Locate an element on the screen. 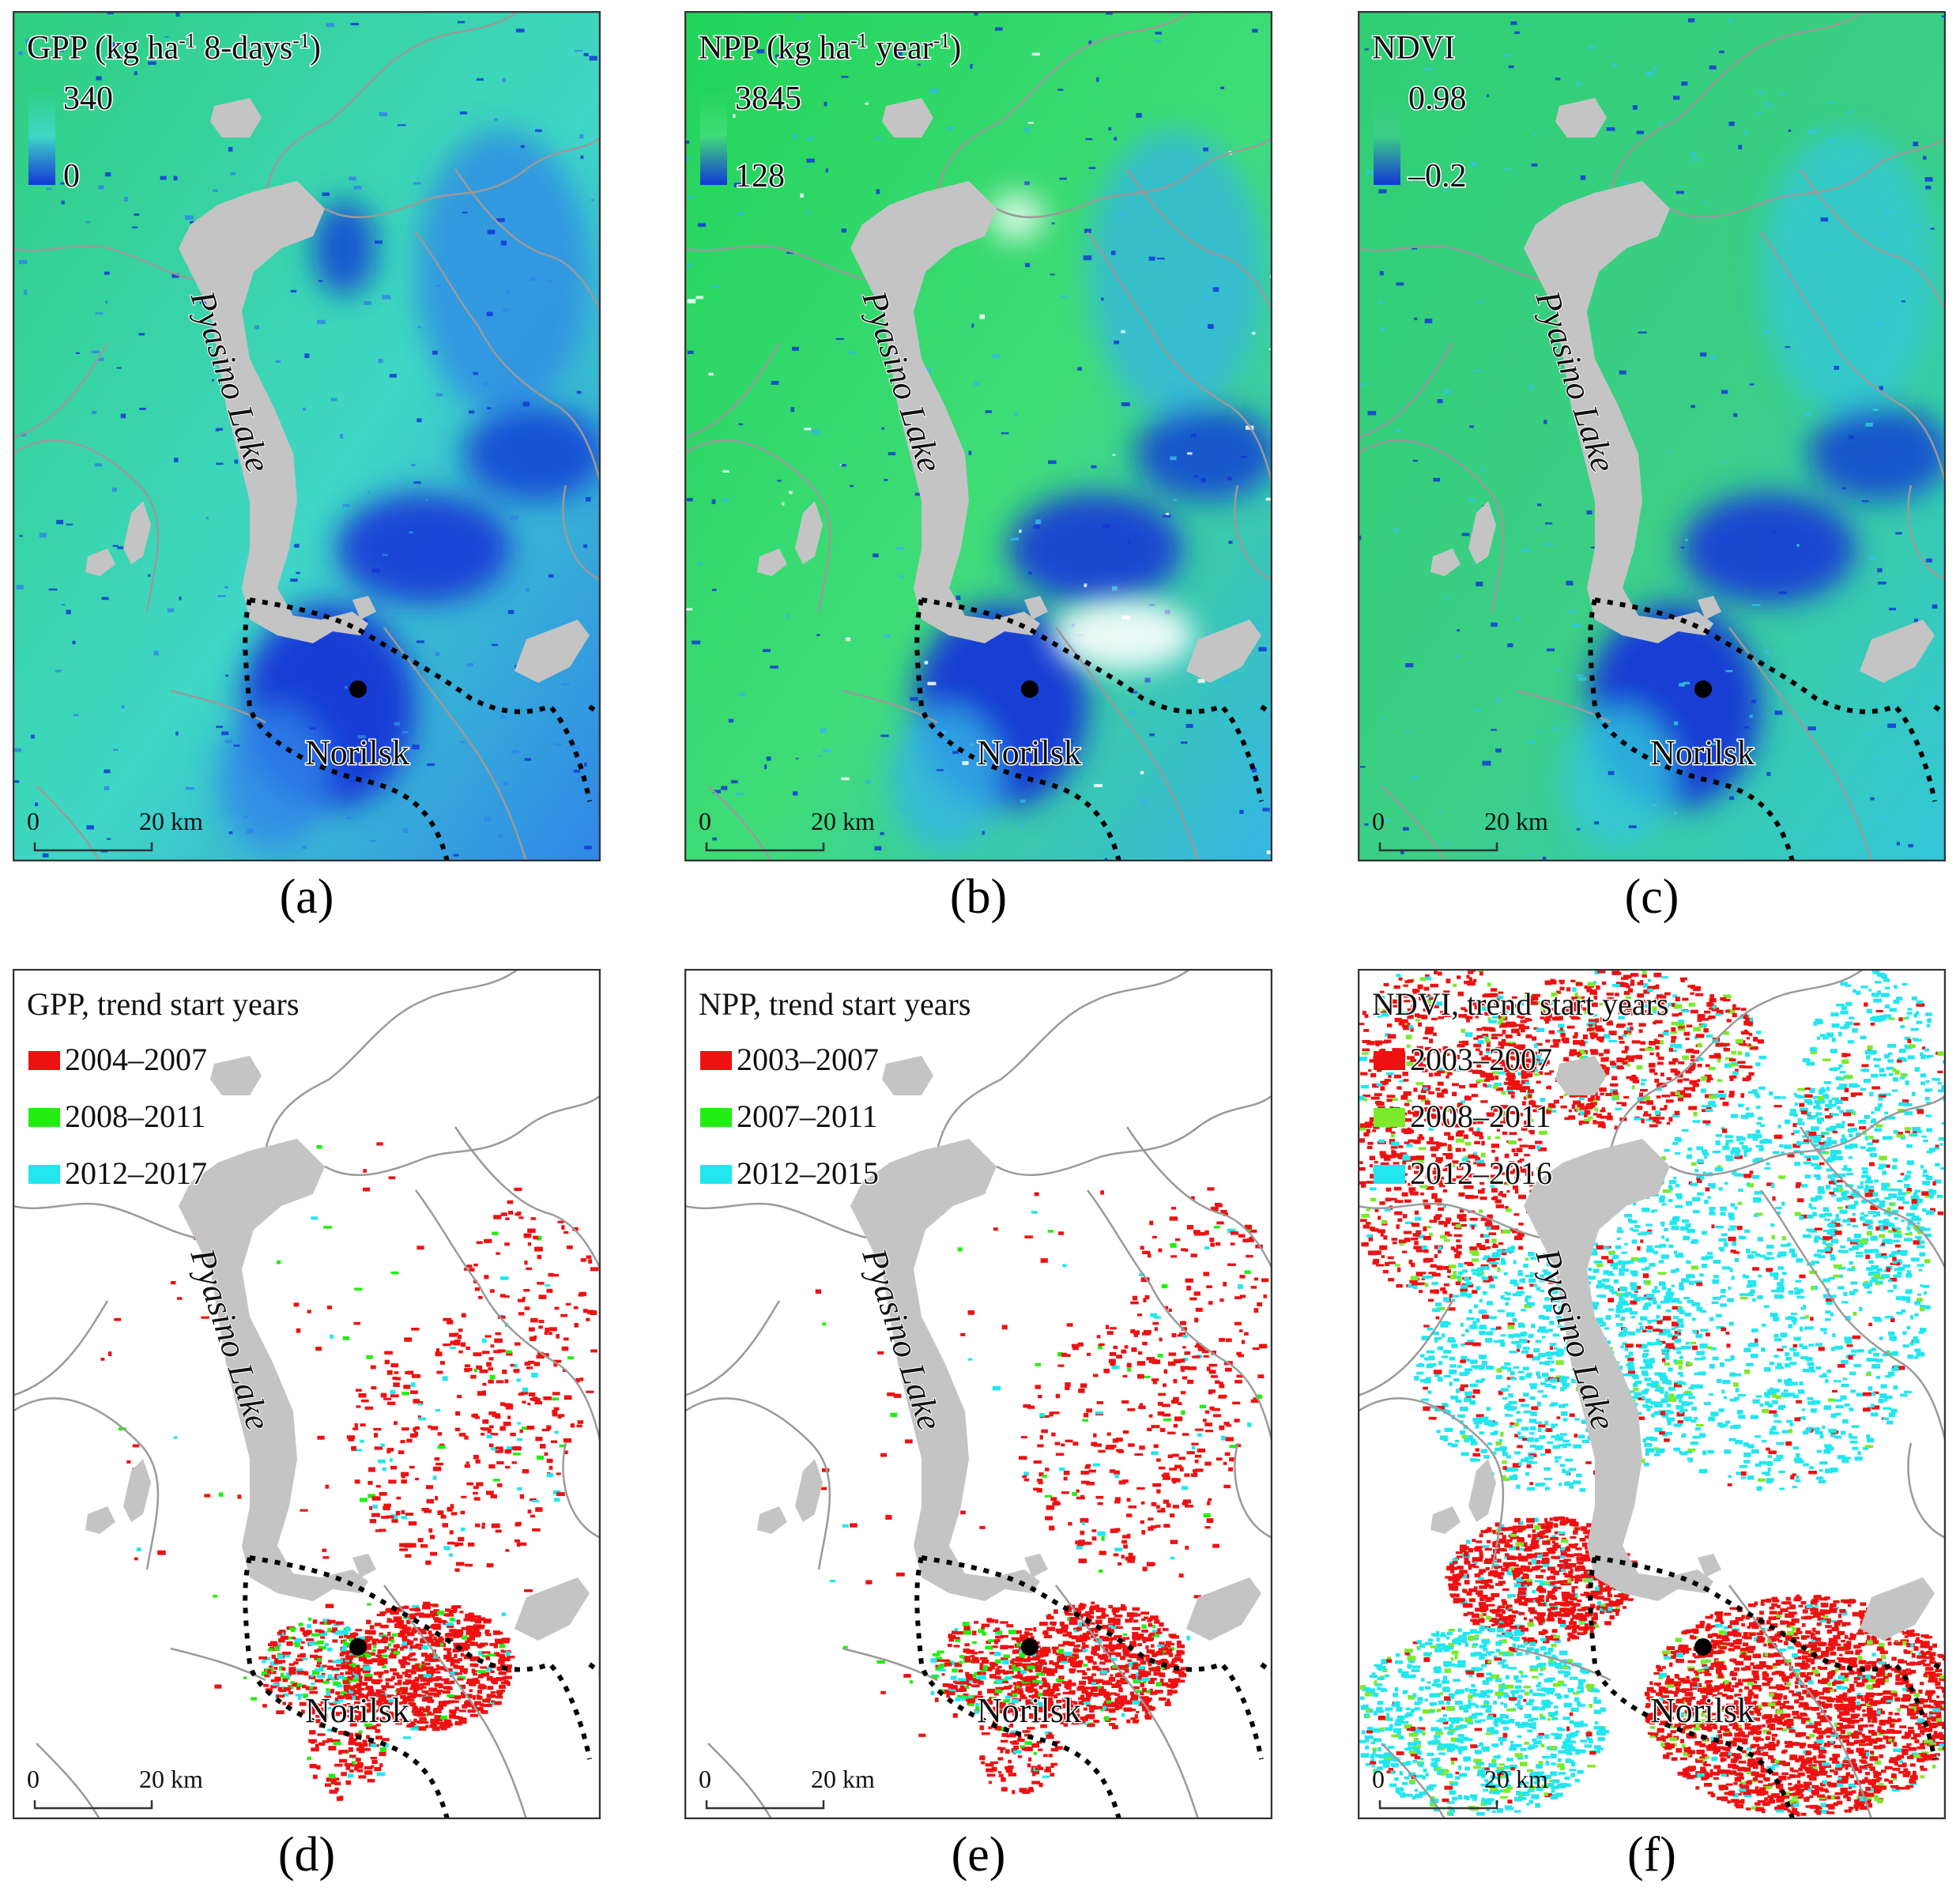  legend-title-part: NPP (kg ha is located at coordinates (774, 48).